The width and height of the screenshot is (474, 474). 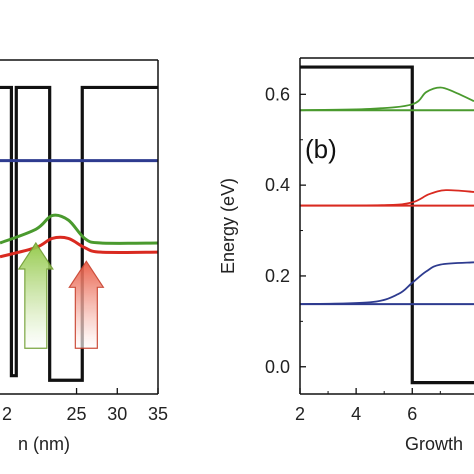 What do you see at coordinates (79, 247) in the screenshot?
I see `series-red-level` at bounding box center [79, 247].